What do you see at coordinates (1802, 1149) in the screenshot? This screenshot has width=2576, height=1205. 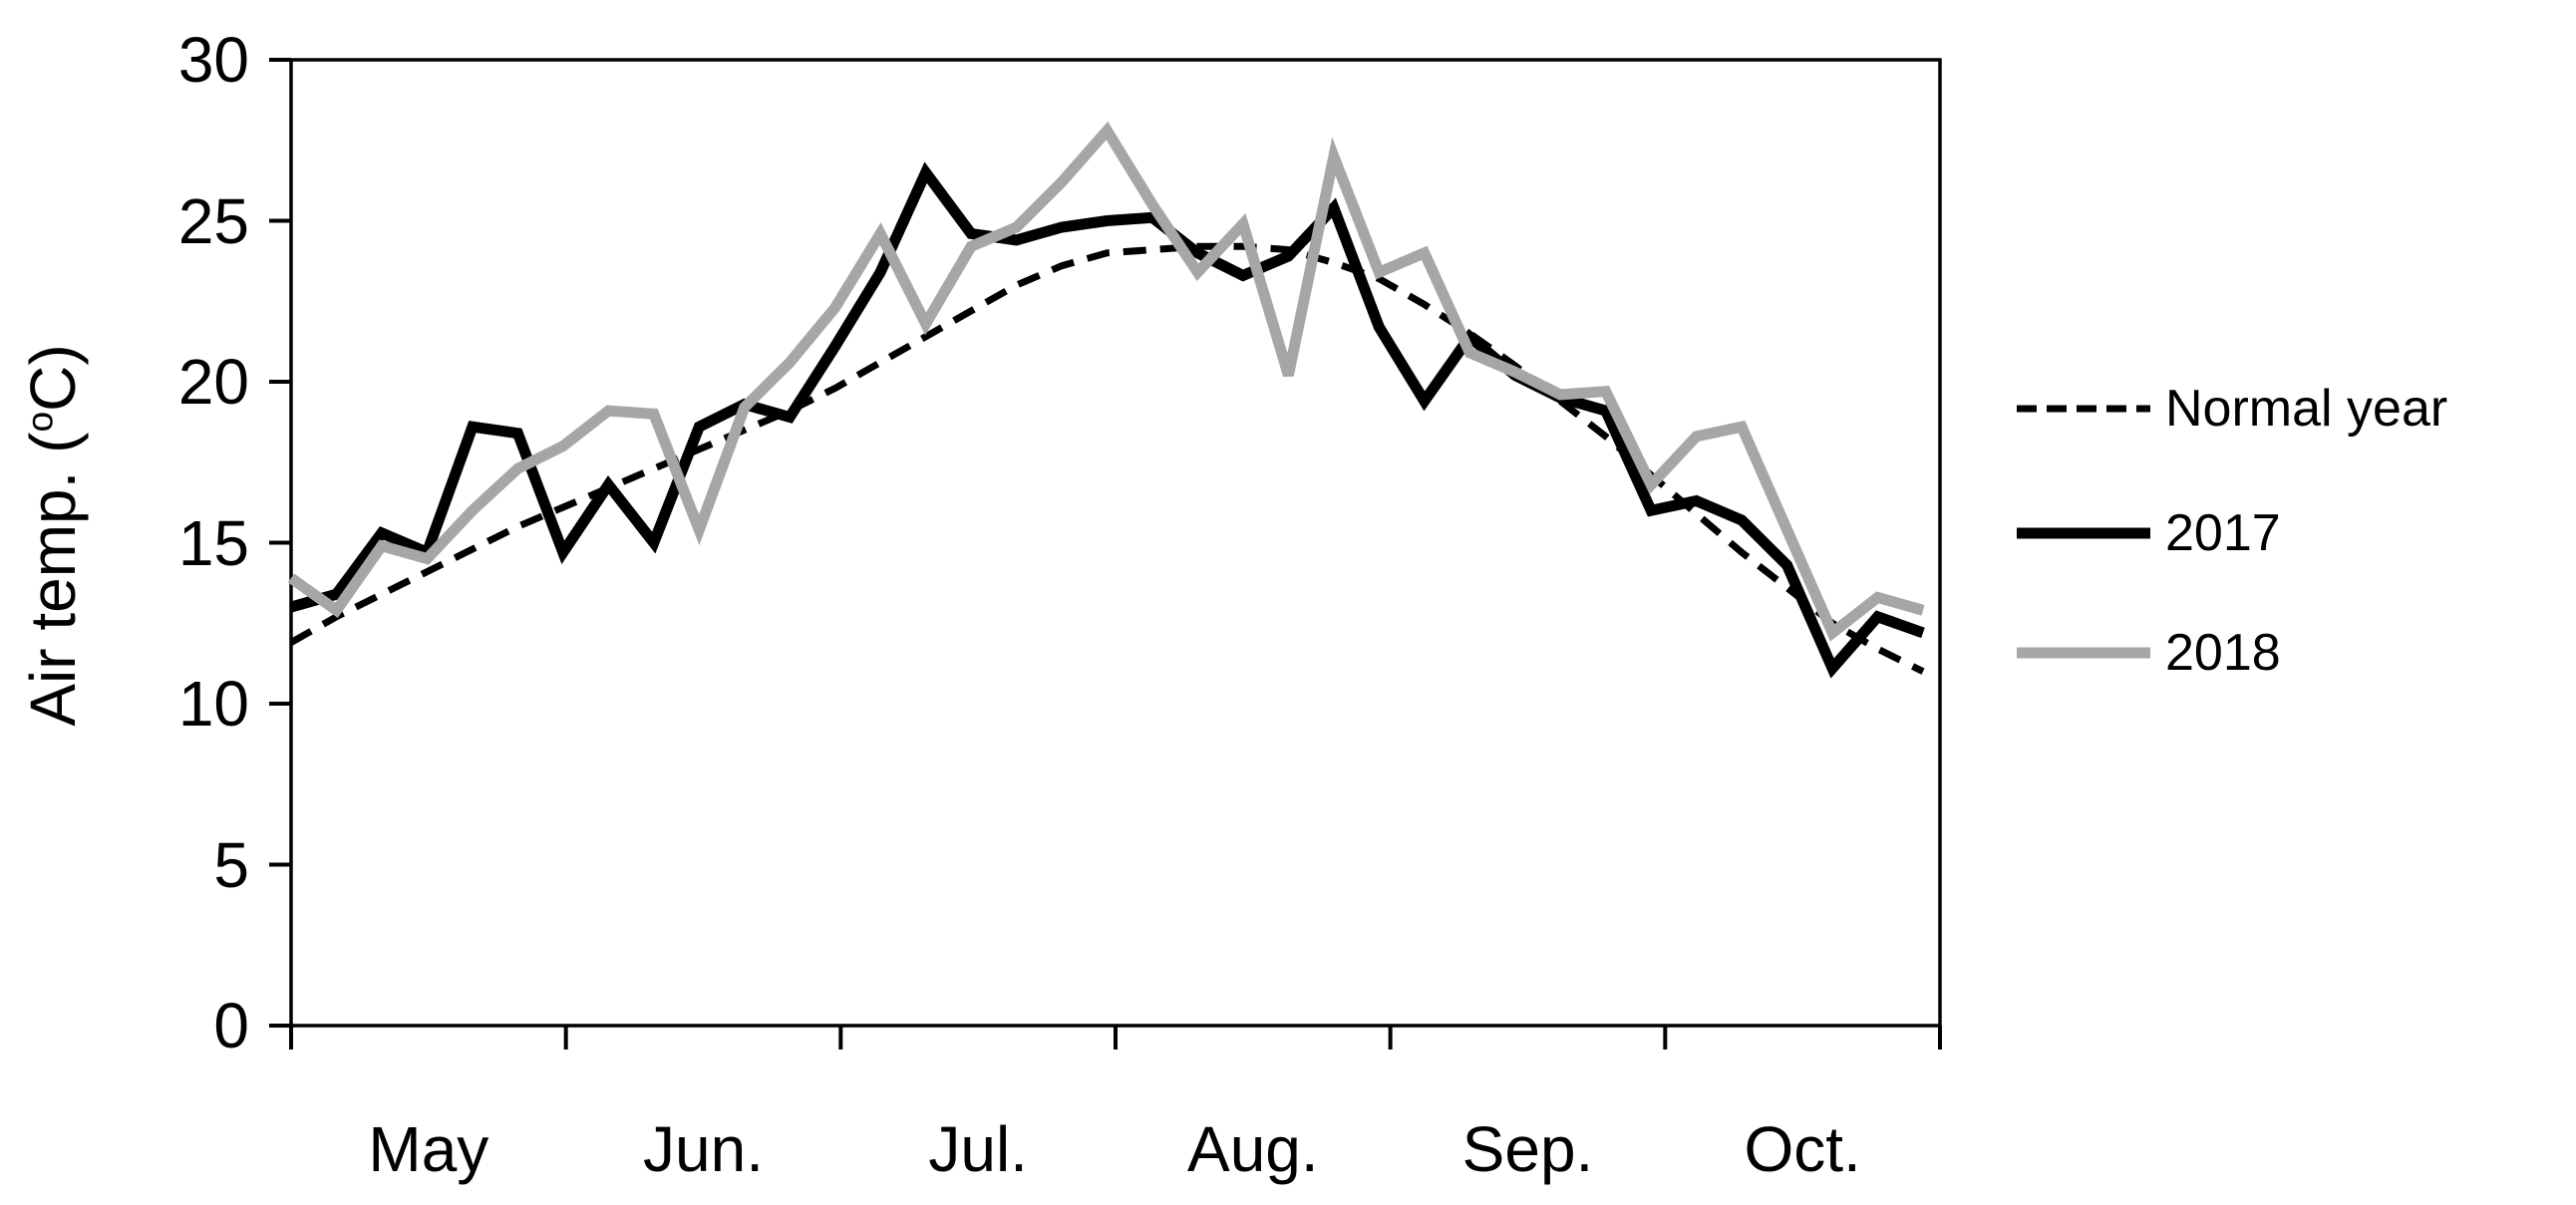 I see `x-tick-label: Oct.` at bounding box center [1802, 1149].